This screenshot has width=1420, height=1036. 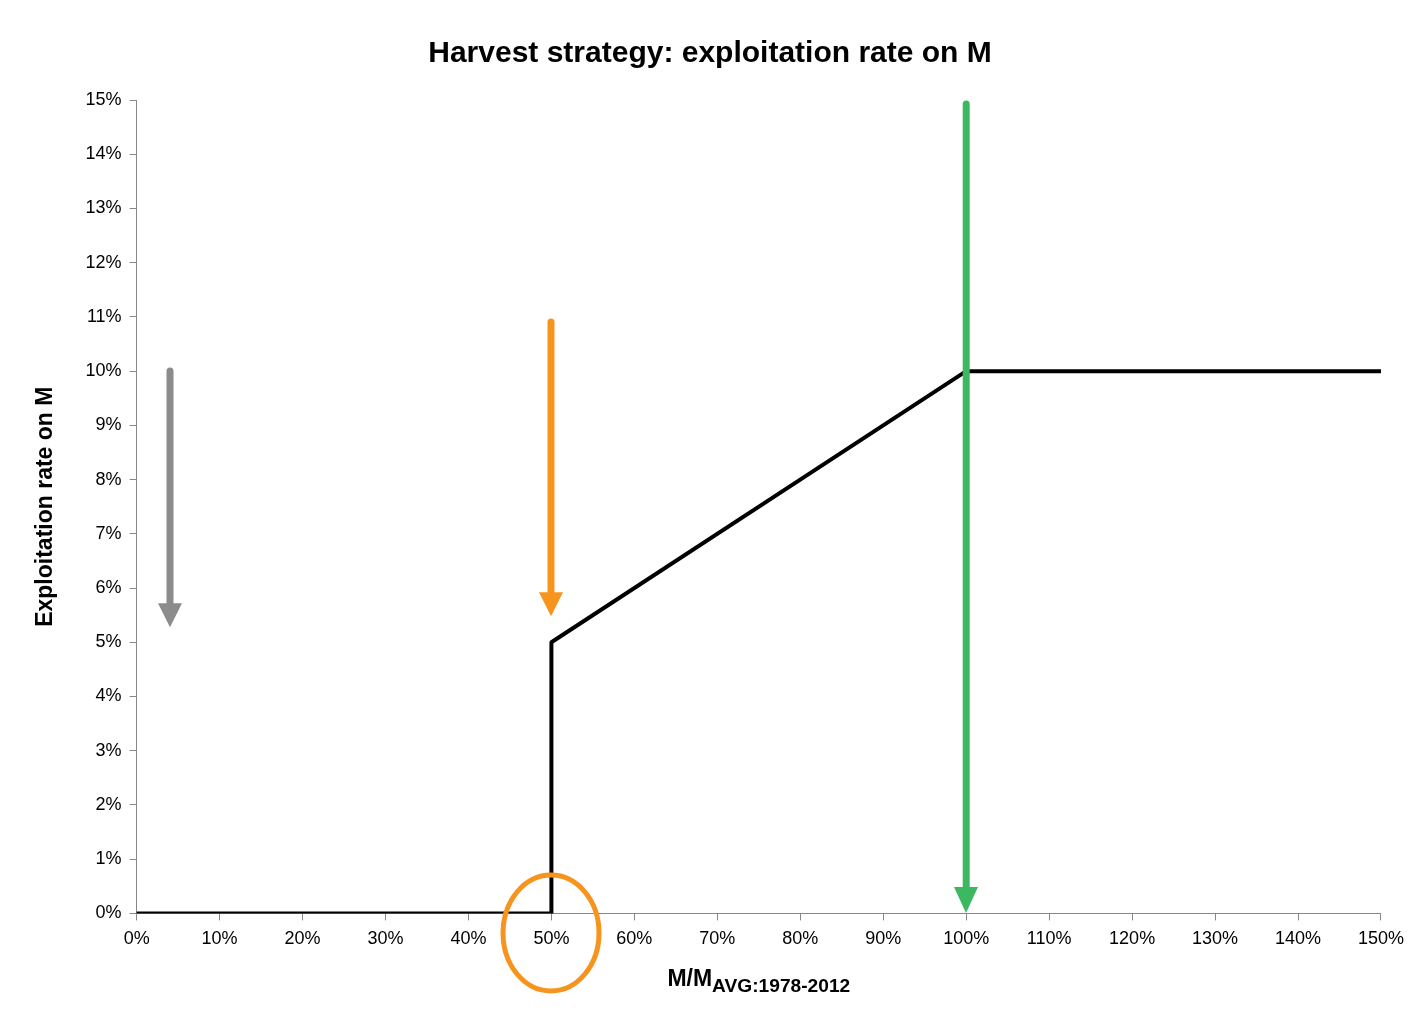 What do you see at coordinates (44, 506) in the screenshot?
I see `y-axis-title: Exploitation rate on M` at bounding box center [44, 506].